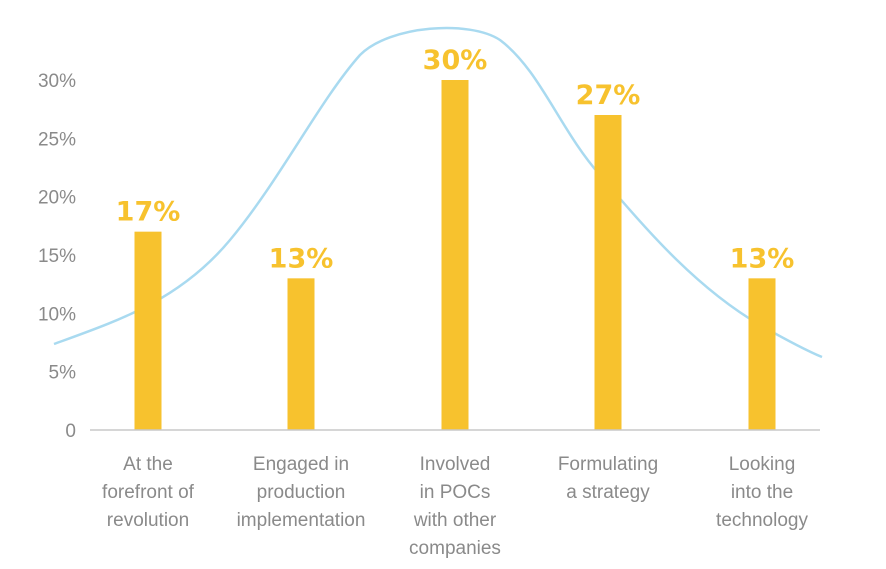 The image size is (886, 569). What do you see at coordinates (762, 492) in the screenshot?
I see `category-label: Looking into the technology` at bounding box center [762, 492].